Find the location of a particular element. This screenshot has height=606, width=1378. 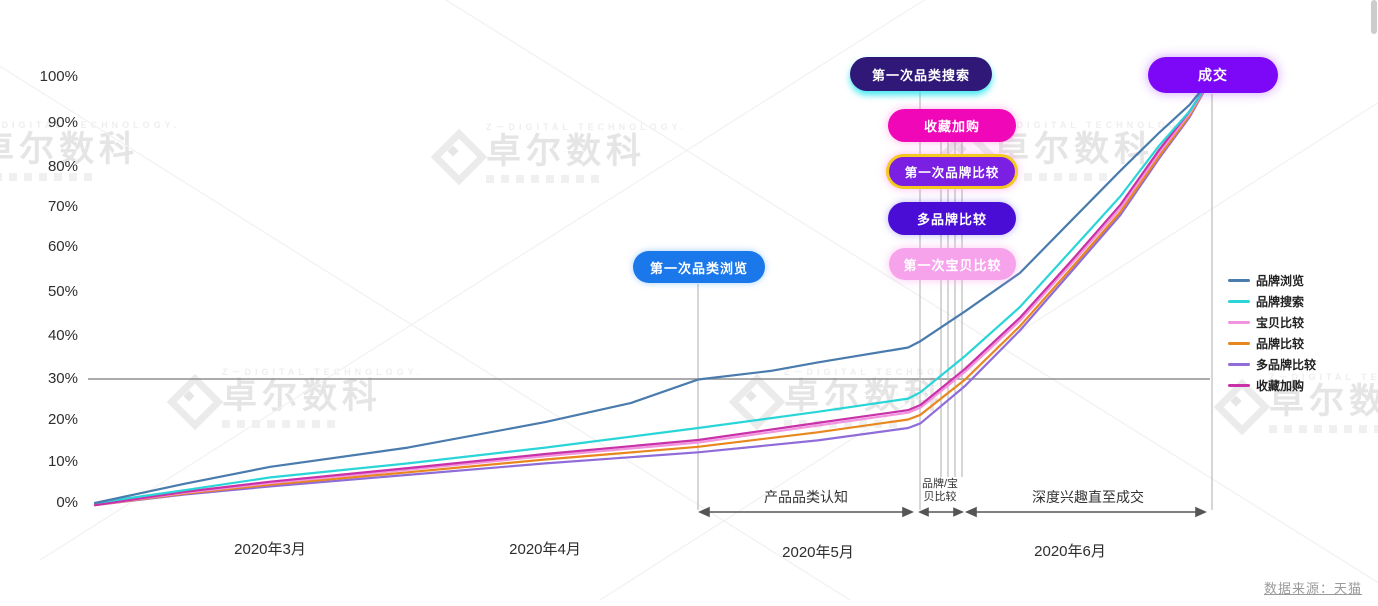

y-tick-70: 70% is located at coordinates (62, 206).